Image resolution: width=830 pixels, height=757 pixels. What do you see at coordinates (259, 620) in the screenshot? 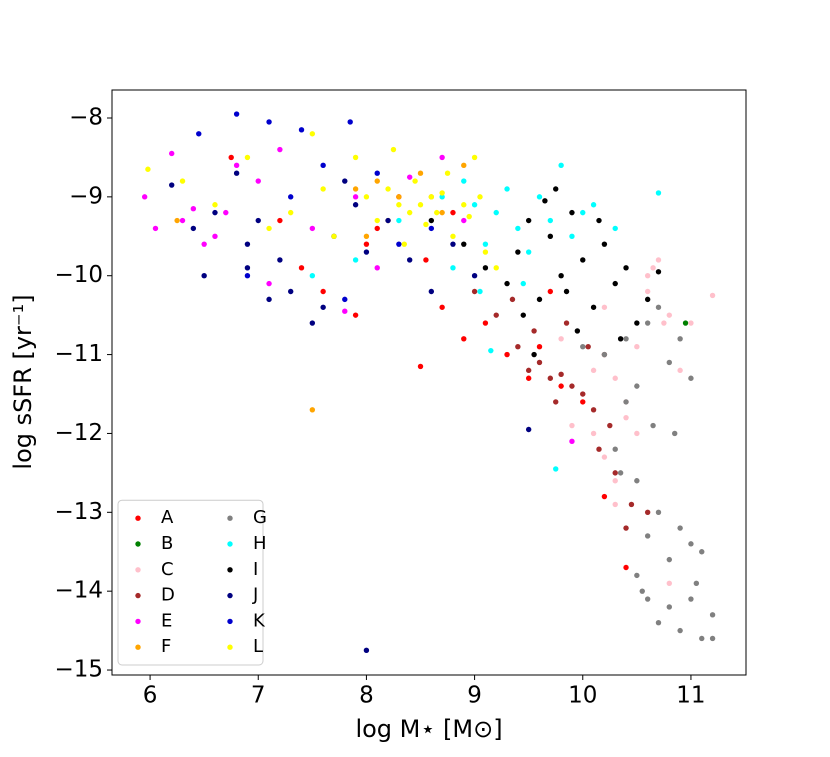
I see `legend-label: K` at bounding box center [259, 620].